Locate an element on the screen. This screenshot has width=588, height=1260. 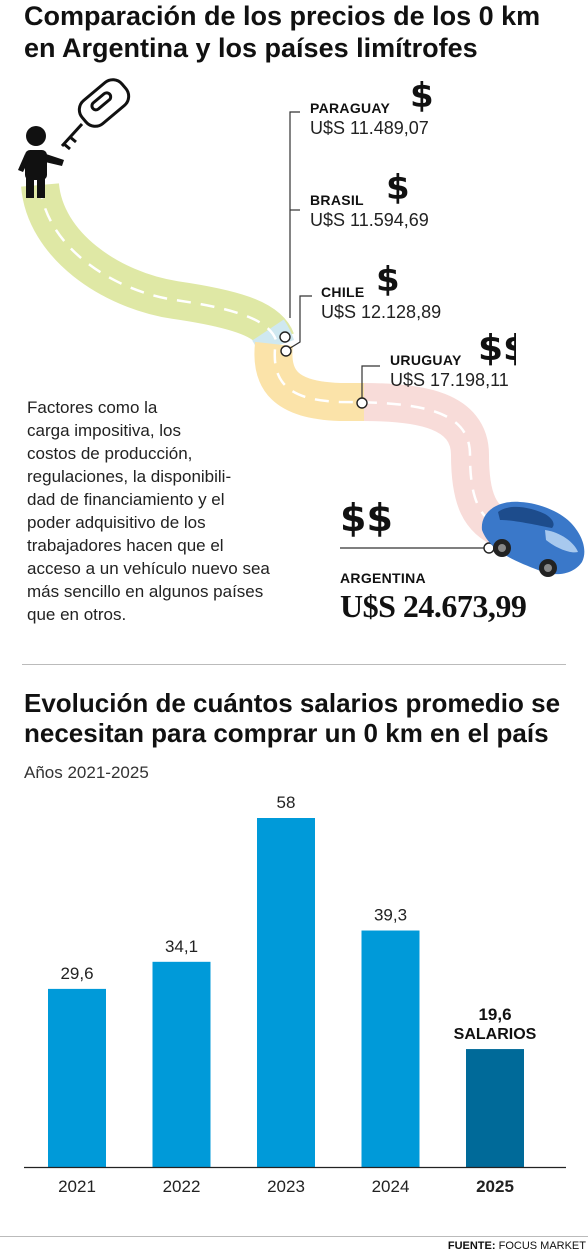
description-line: costos de producción, is located at coordinates (110, 453).